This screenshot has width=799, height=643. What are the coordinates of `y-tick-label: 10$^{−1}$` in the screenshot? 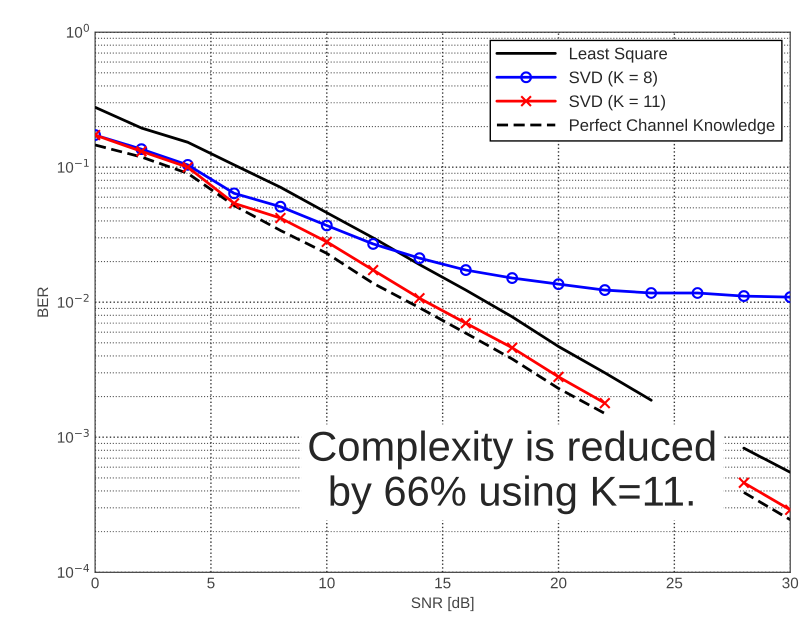 It's located at (73, 165).